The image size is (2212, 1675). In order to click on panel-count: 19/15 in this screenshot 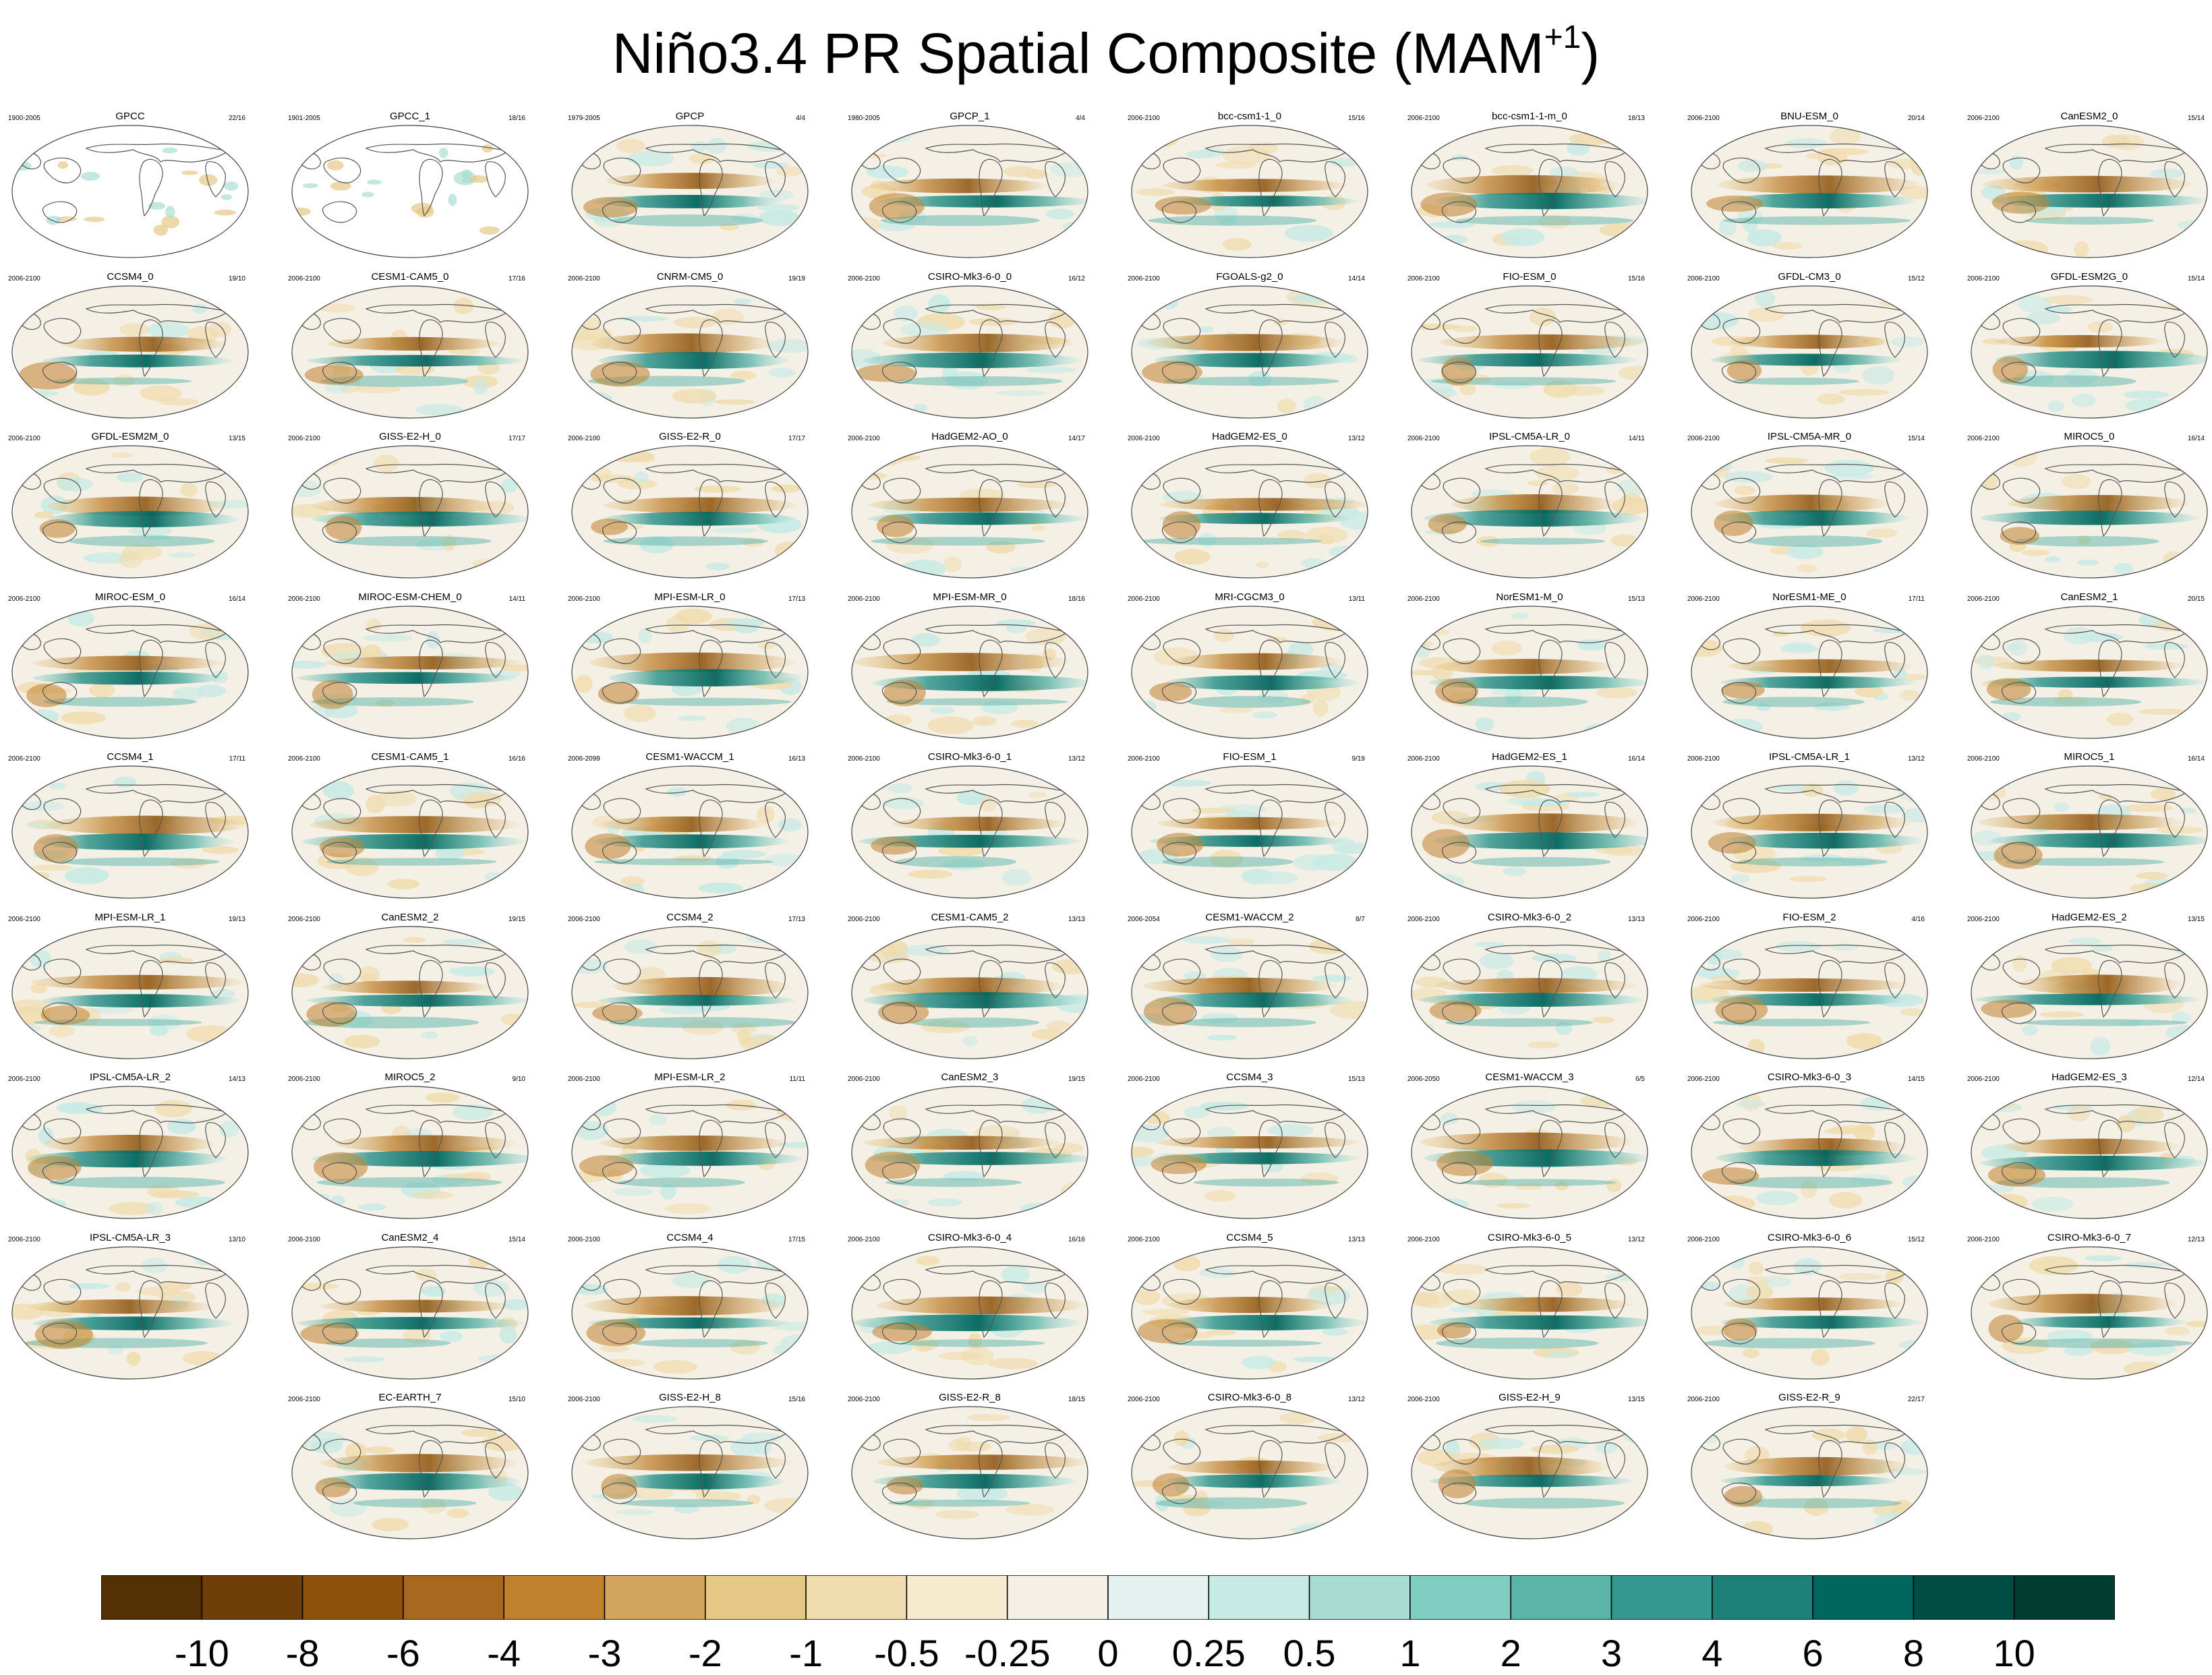, I will do `click(1076, 1079)`.